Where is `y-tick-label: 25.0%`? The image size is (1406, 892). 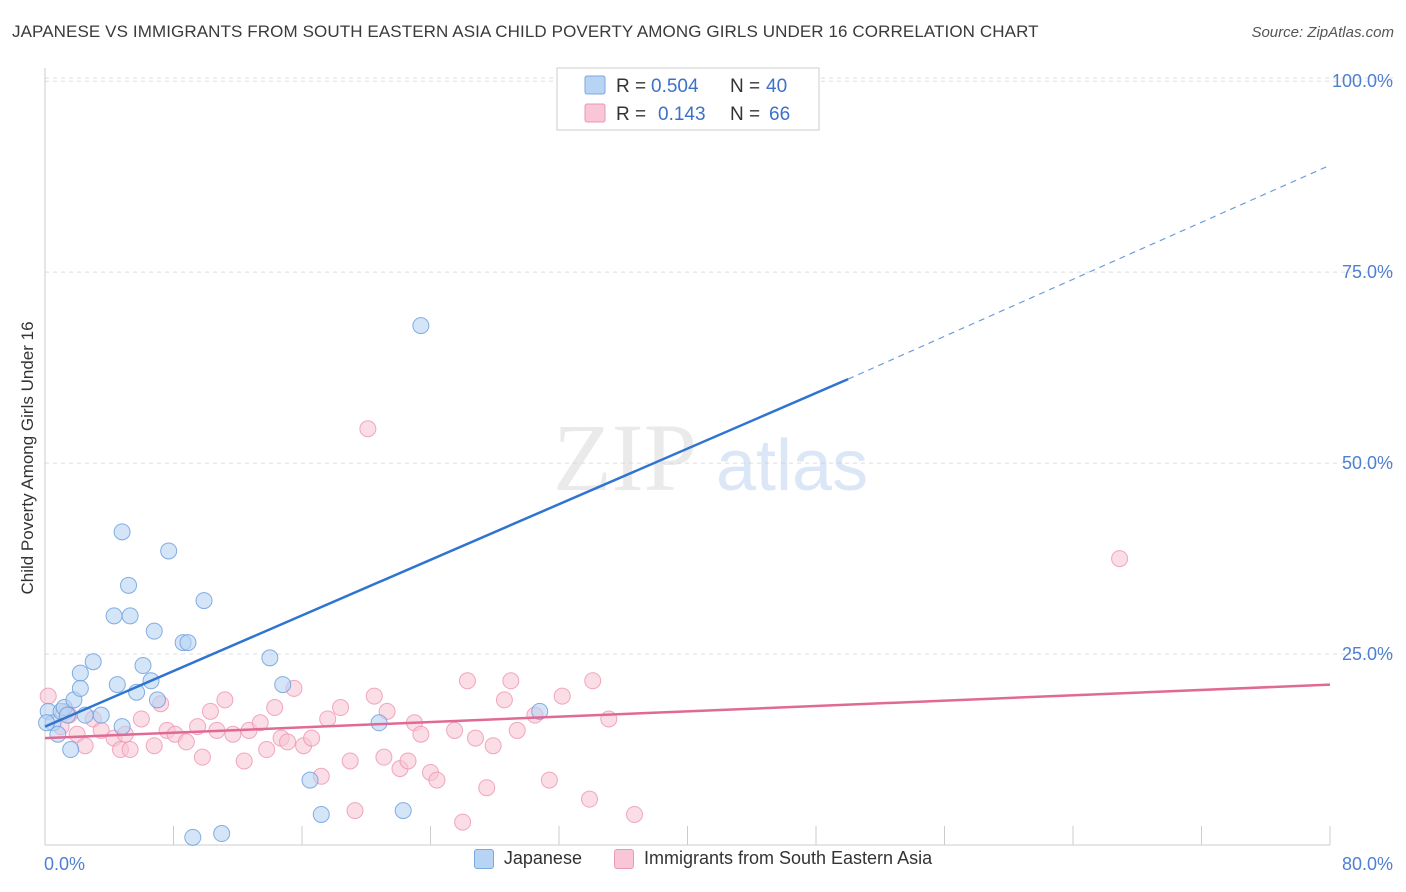 y-tick-label: 25.0% is located at coordinates (1367, 654).